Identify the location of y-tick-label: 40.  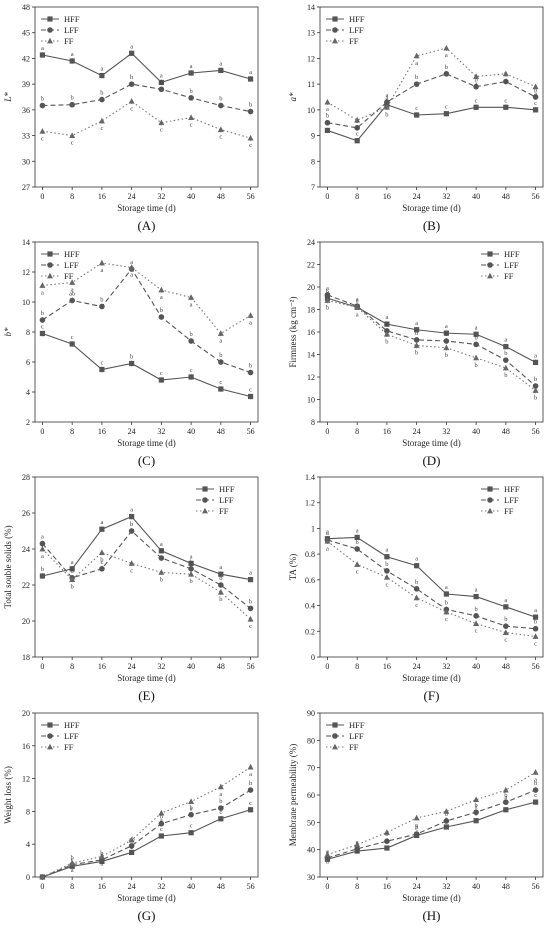
(311, 850).